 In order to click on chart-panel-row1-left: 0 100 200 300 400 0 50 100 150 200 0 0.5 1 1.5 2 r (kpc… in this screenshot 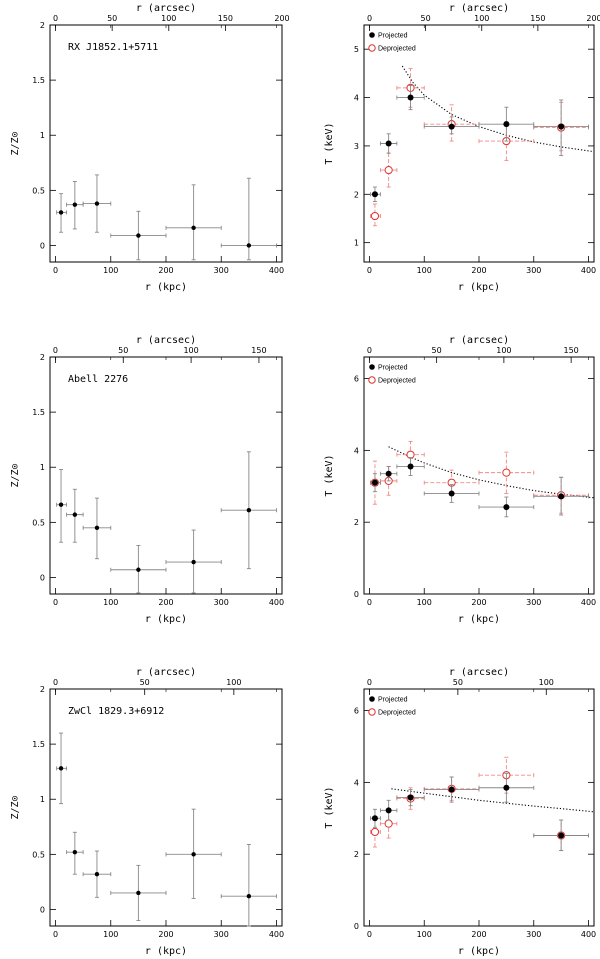, I will do `click(150, 148)`.